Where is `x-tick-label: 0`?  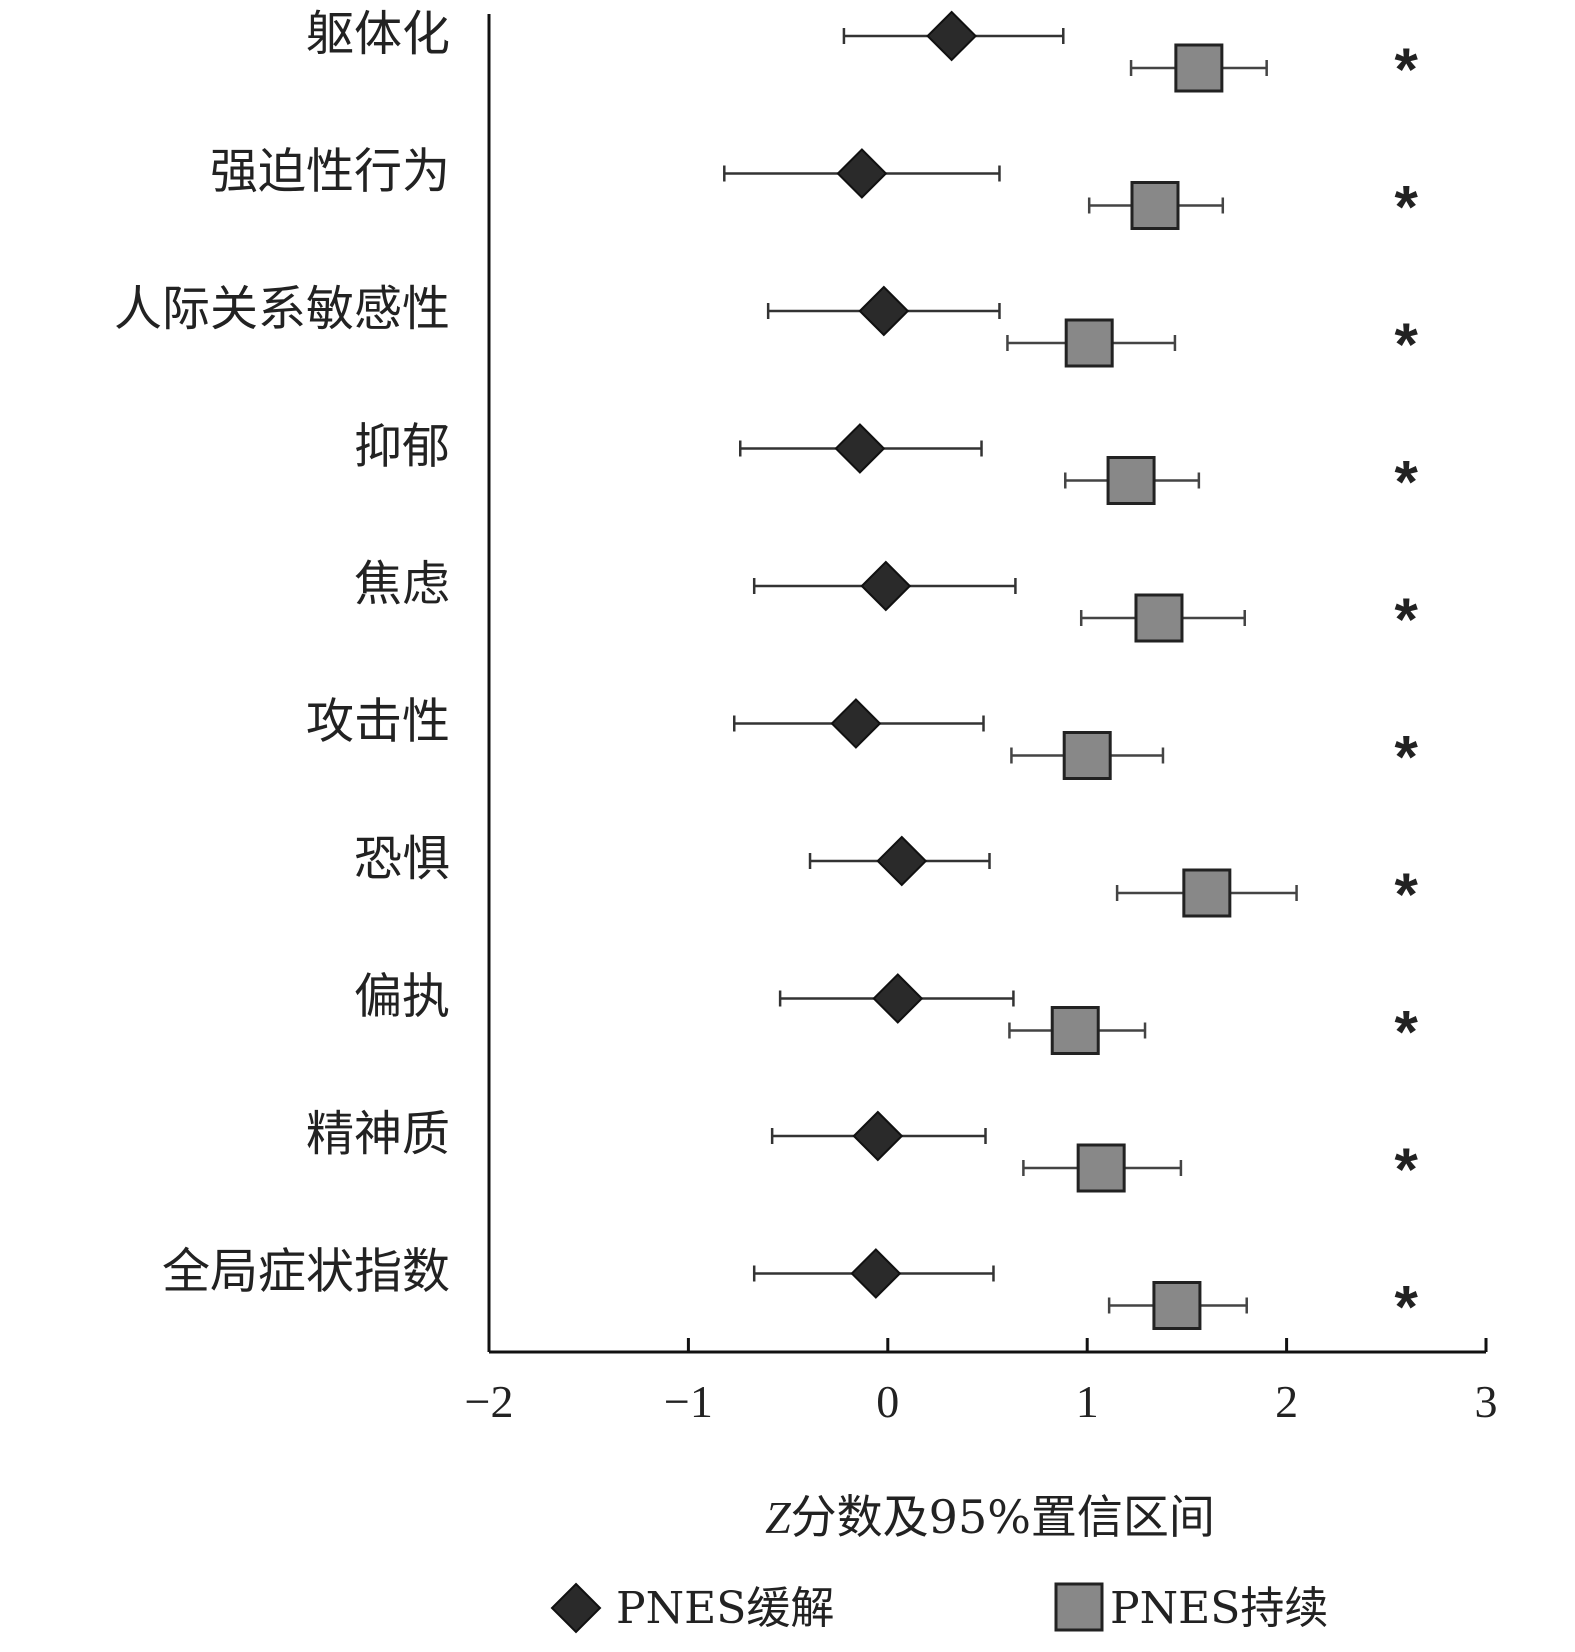
x-tick-label: 0 is located at coordinates (887, 1401).